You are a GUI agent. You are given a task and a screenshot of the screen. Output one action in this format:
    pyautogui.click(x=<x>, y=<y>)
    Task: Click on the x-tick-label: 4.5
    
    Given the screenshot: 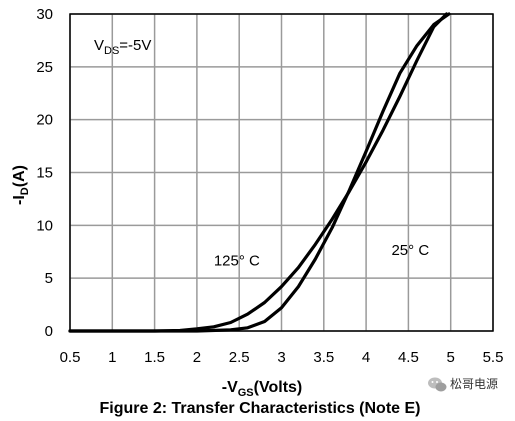 What is the action you would take?
    pyautogui.click(x=408, y=357)
    